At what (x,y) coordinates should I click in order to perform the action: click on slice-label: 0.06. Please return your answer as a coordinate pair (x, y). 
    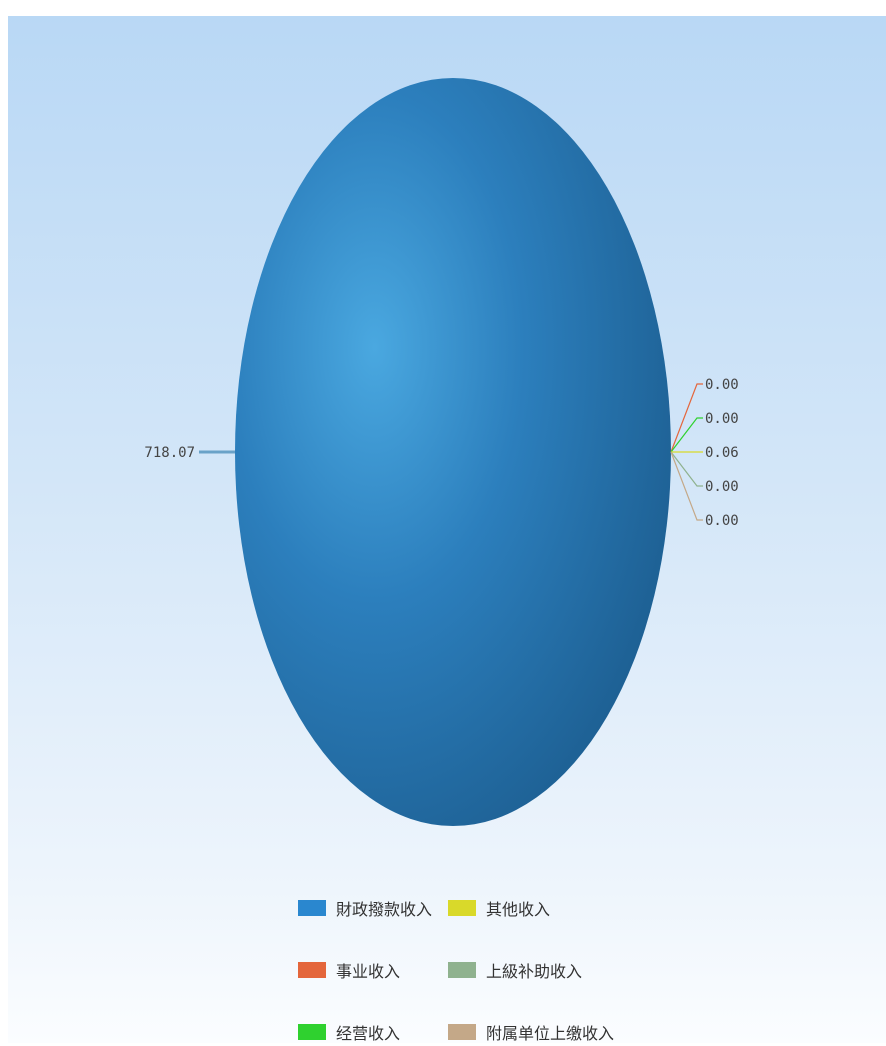
    Looking at the image, I should click on (722, 453).